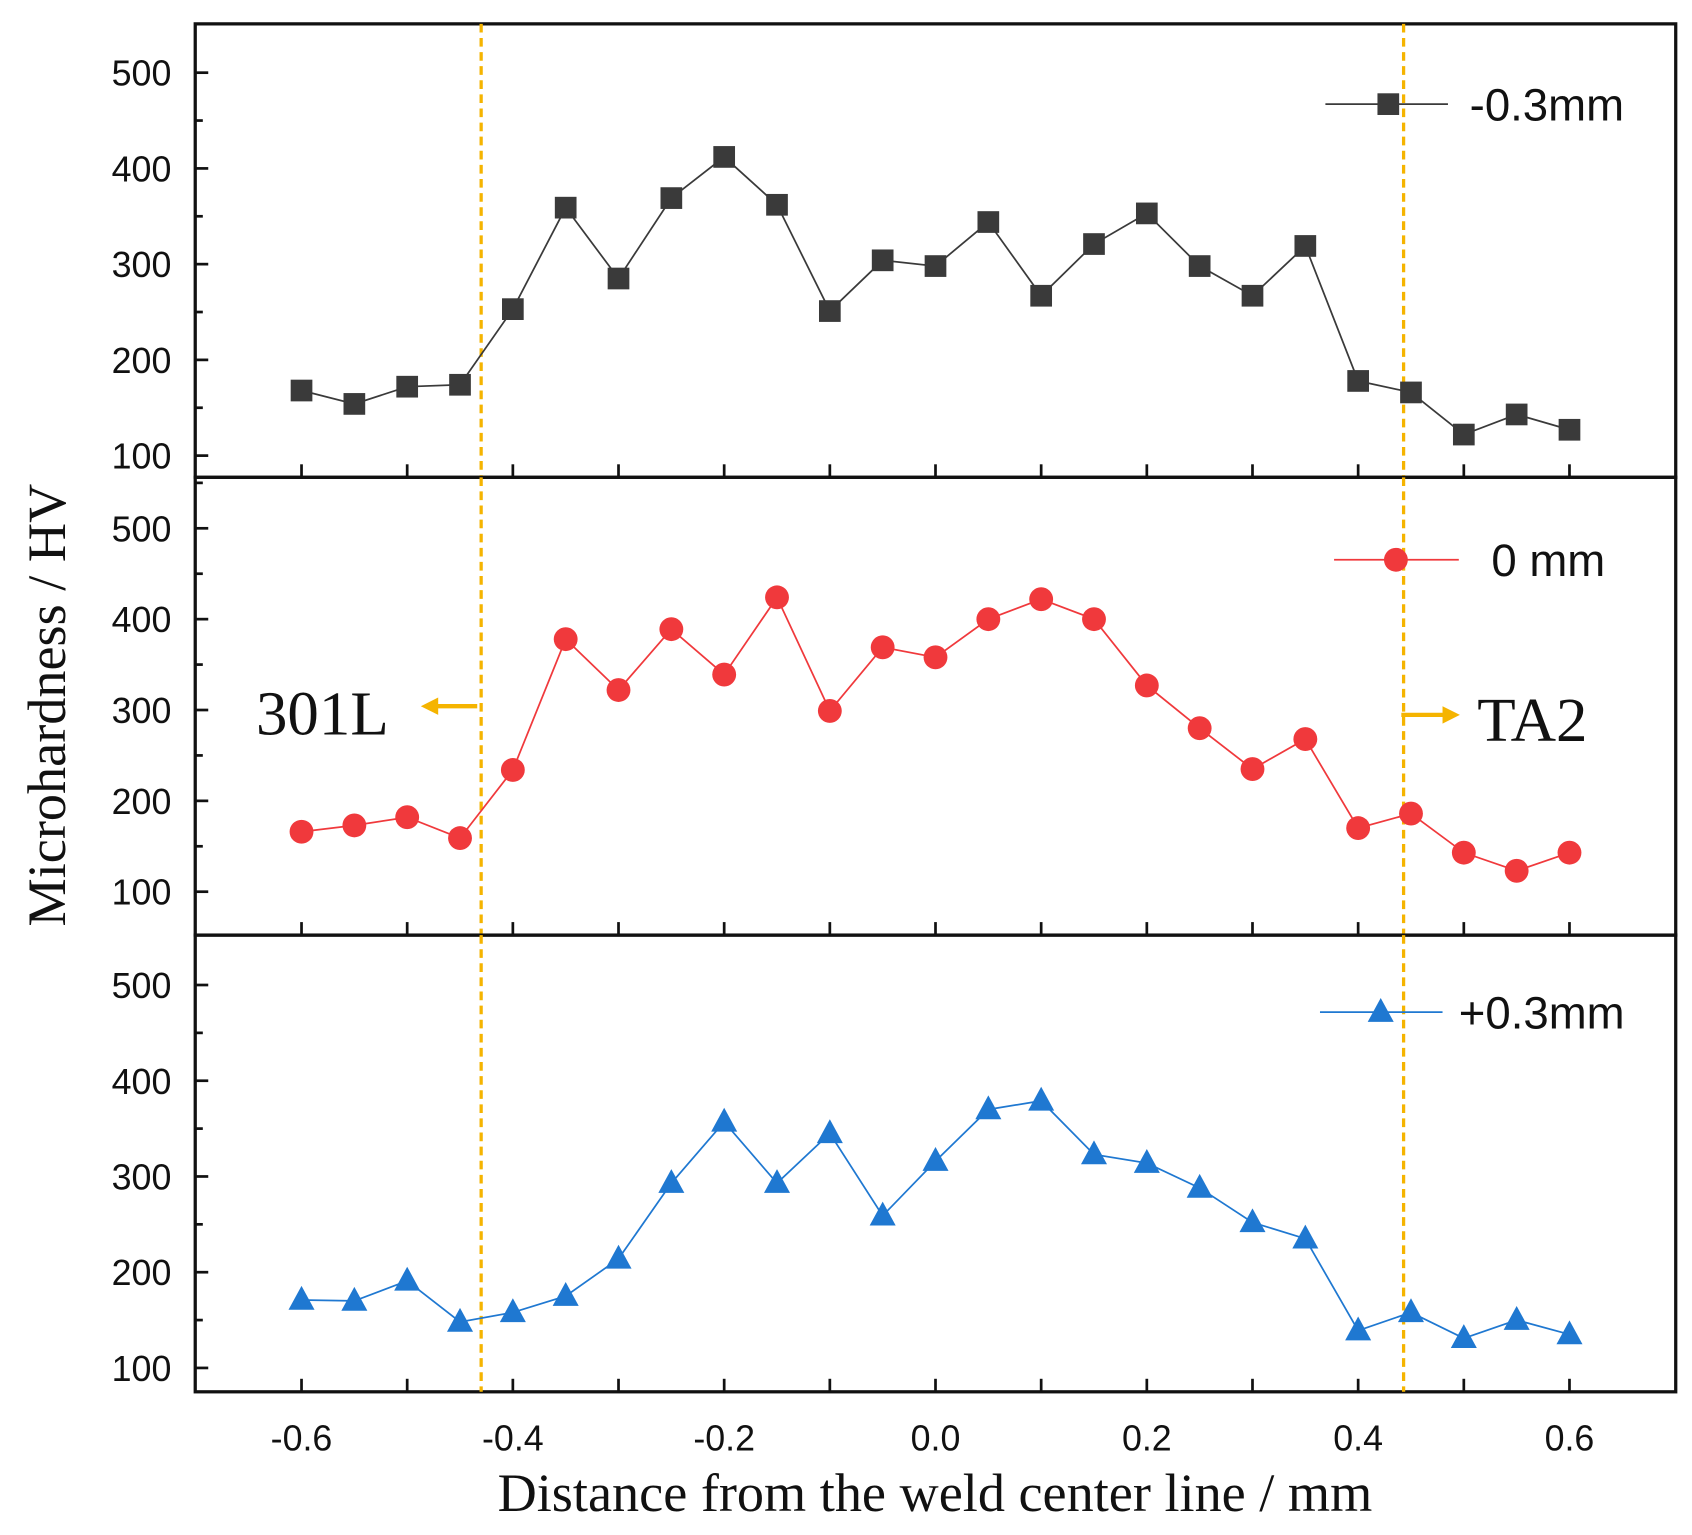 The height and width of the screenshot is (1535, 1692). What do you see at coordinates (1542, 1012) in the screenshot?
I see `legend-label: +0.3mm` at bounding box center [1542, 1012].